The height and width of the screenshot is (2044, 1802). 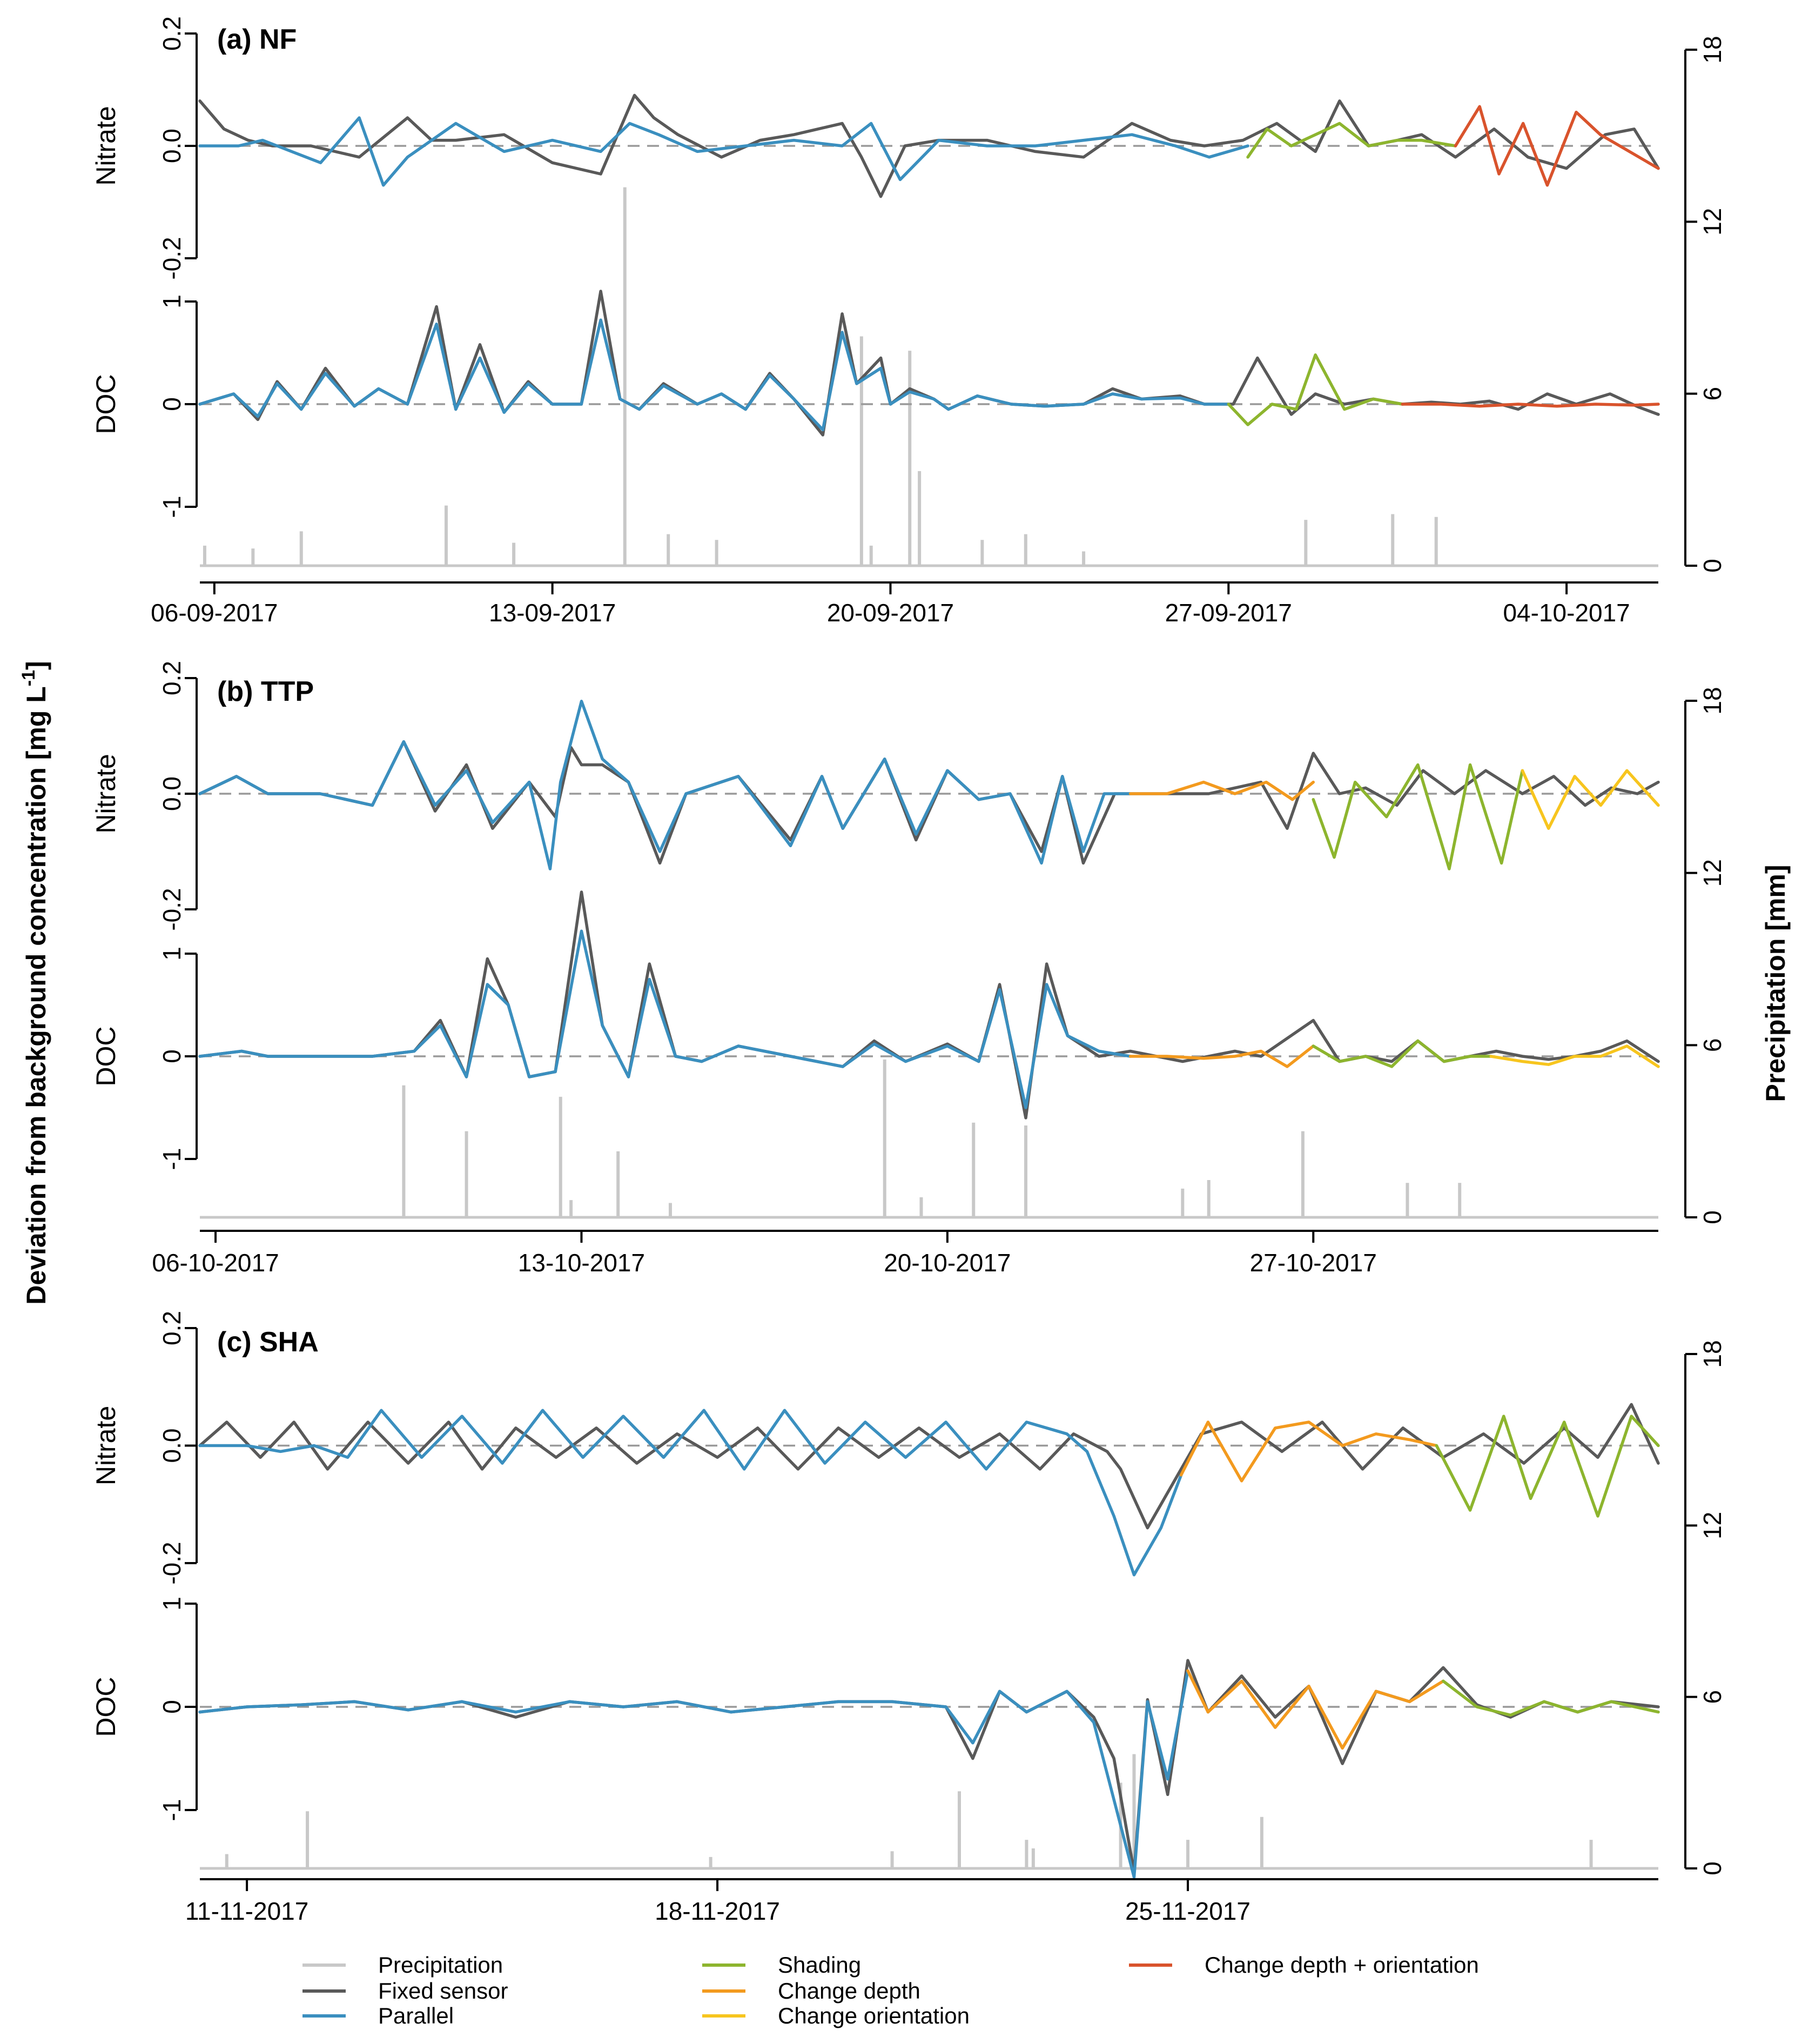 I want to click on x-tick-label: 13-09-2017, so click(x=552, y=613).